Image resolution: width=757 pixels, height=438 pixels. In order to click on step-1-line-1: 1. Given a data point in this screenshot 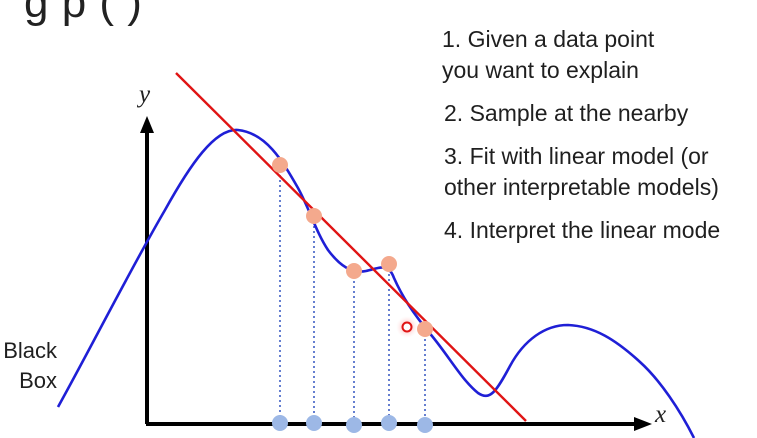, I will do `click(548, 39)`.